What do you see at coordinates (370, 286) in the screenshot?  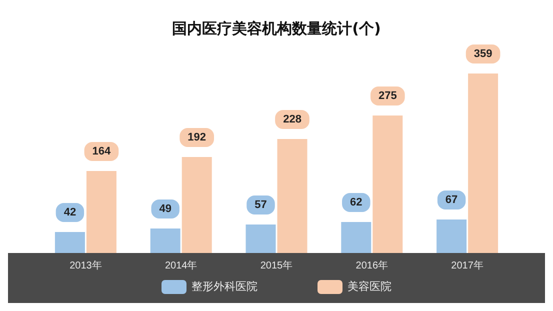 I see `legend-label: 美容医院` at bounding box center [370, 286].